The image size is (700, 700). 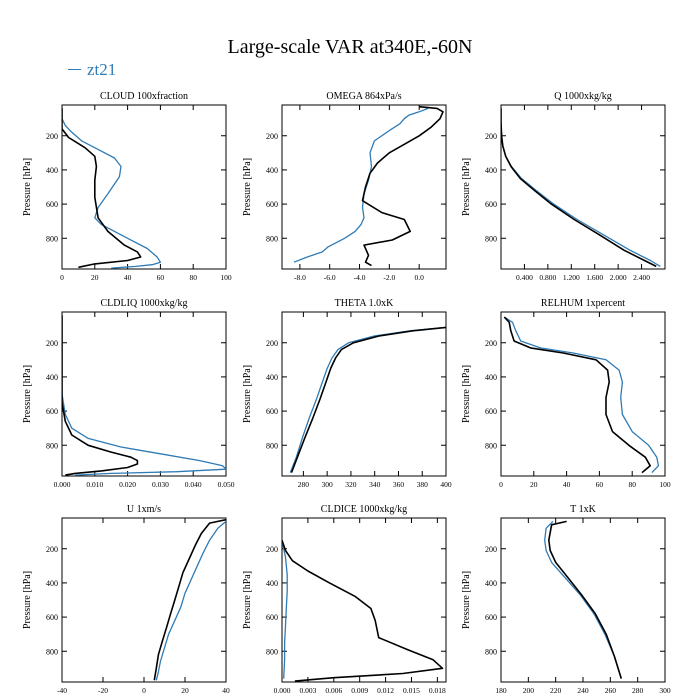 I want to click on panel-5-ytick-label: 800, so click(x=272, y=445).